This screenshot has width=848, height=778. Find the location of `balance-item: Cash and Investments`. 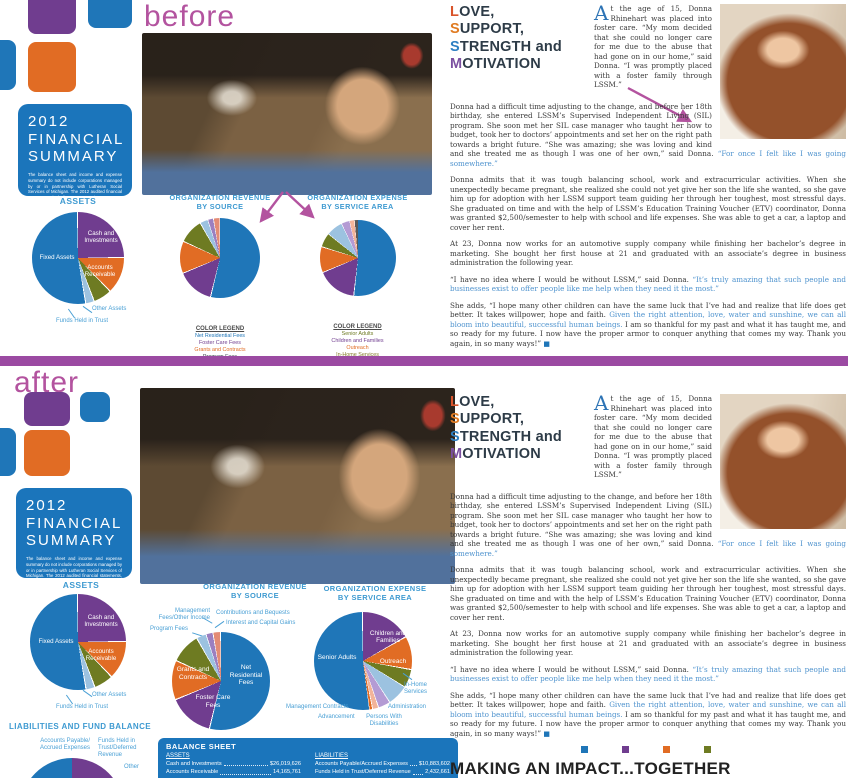

balance-item: Cash and Investments is located at coordinates (194, 764).